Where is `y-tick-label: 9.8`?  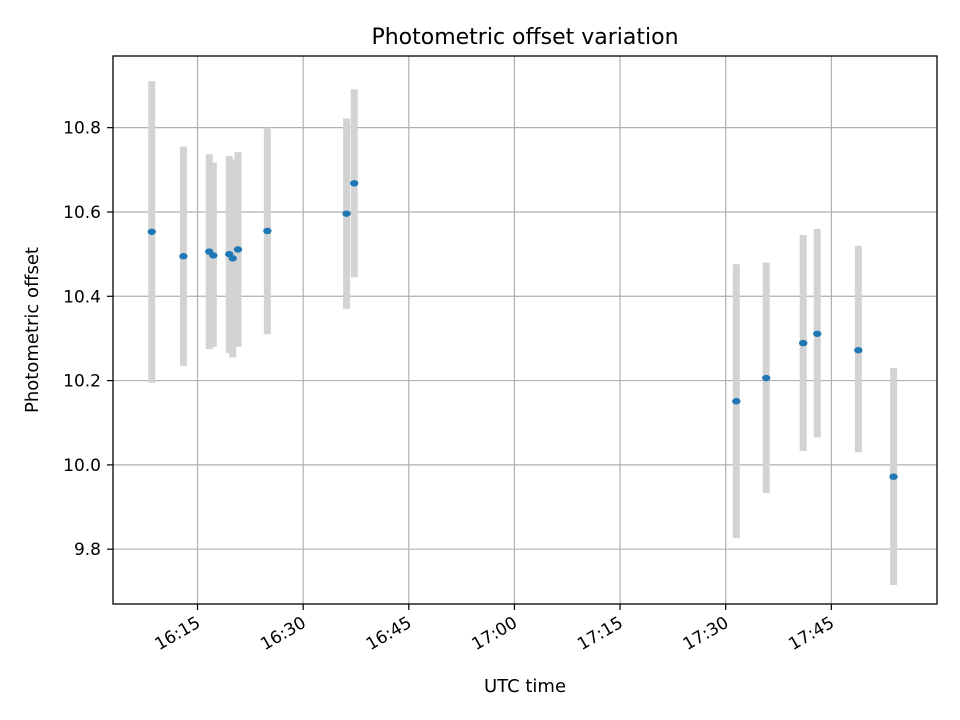
y-tick-label: 9.8 is located at coordinates (87, 550).